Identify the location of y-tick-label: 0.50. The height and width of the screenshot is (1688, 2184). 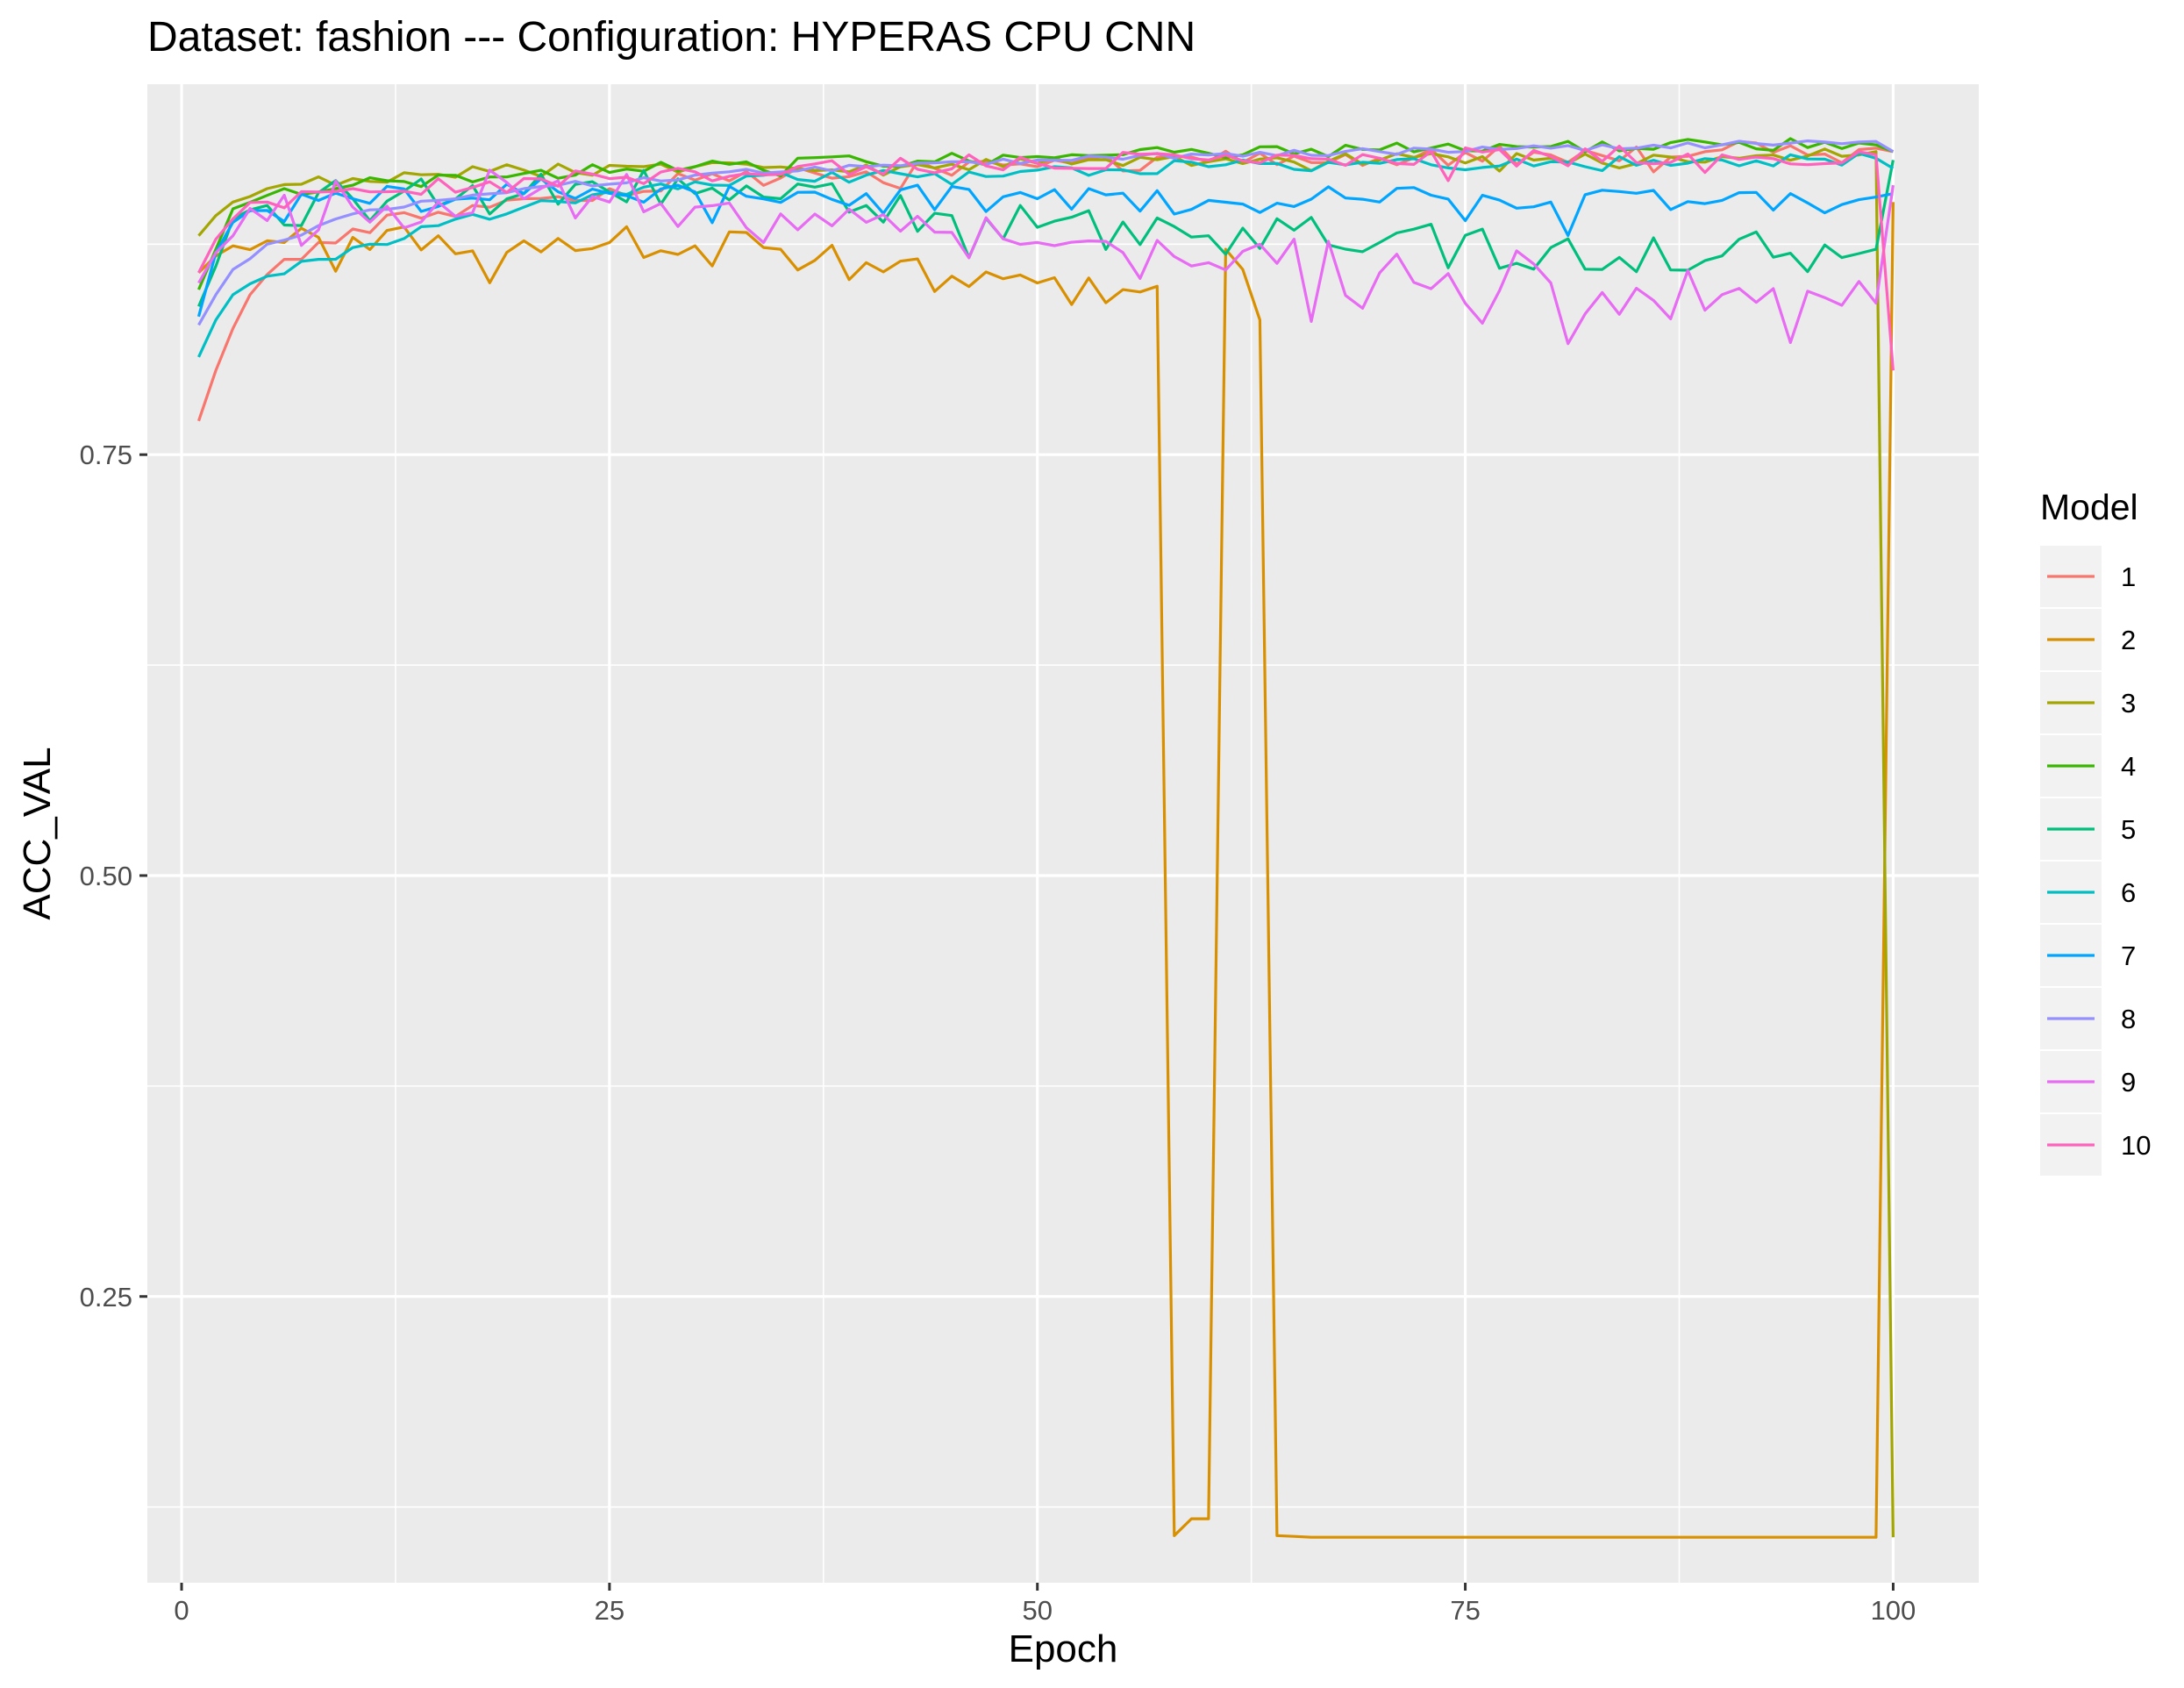
(106, 876).